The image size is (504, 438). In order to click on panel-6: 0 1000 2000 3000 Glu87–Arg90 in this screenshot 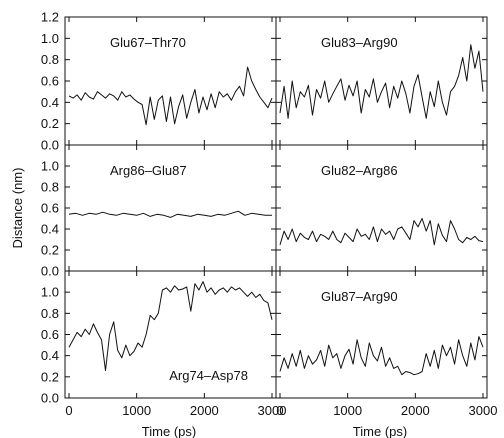, I will do `click(386, 344)`.